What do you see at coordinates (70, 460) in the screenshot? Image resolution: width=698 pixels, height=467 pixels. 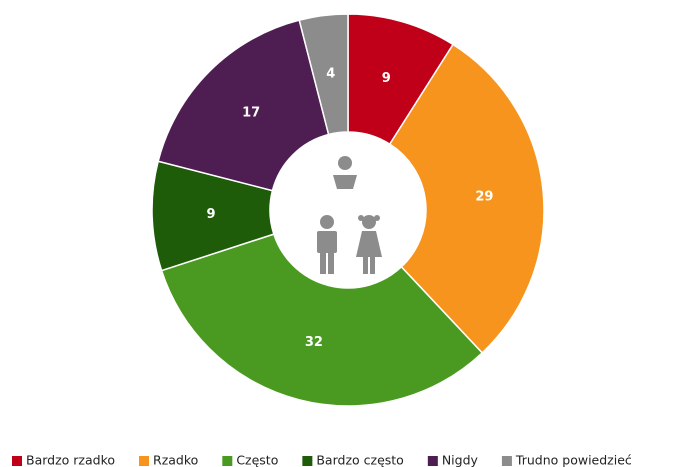 I see `legend-label: Bardzo rzadko` at bounding box center [70, 460].